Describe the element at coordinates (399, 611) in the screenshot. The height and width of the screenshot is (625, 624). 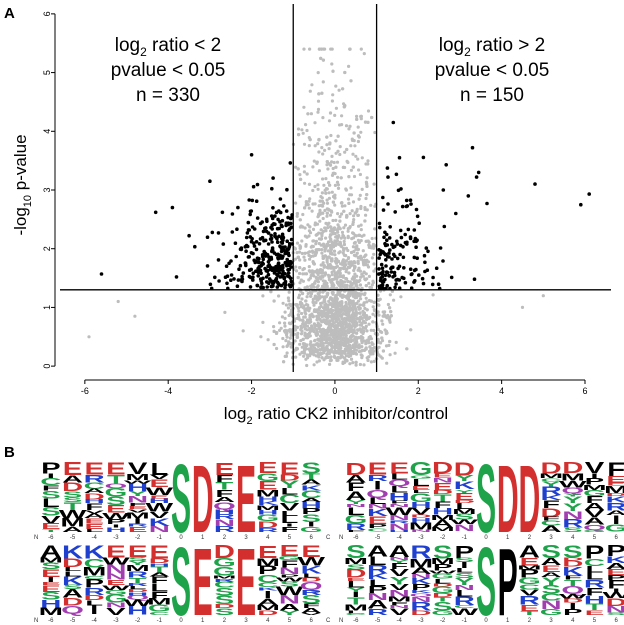
I see `logo-letter: V` at that location.